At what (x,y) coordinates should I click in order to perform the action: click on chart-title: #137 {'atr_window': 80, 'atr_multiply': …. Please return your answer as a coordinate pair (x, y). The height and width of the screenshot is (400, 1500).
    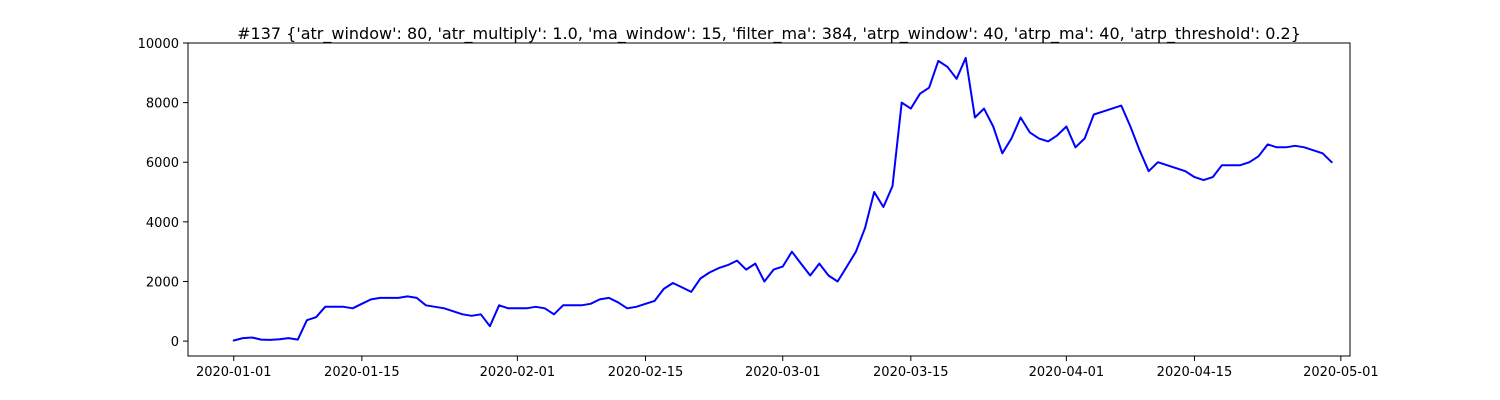
    Looking at the image, I should click on (769, 34).